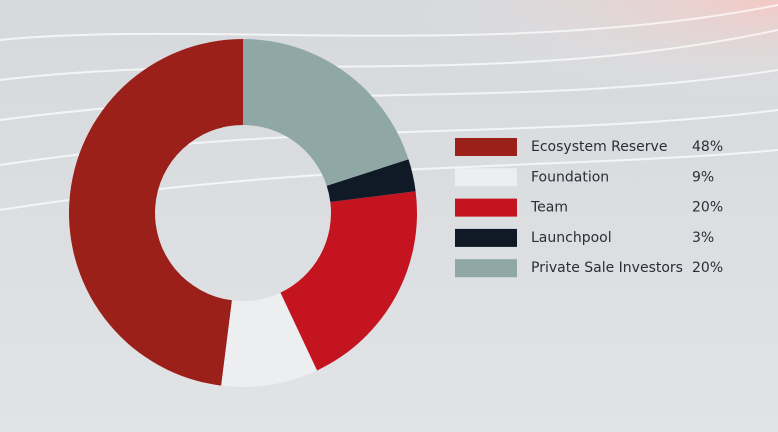 The image size is (778, 432). I want to click on legend-value: 9%, so click(703, 177).